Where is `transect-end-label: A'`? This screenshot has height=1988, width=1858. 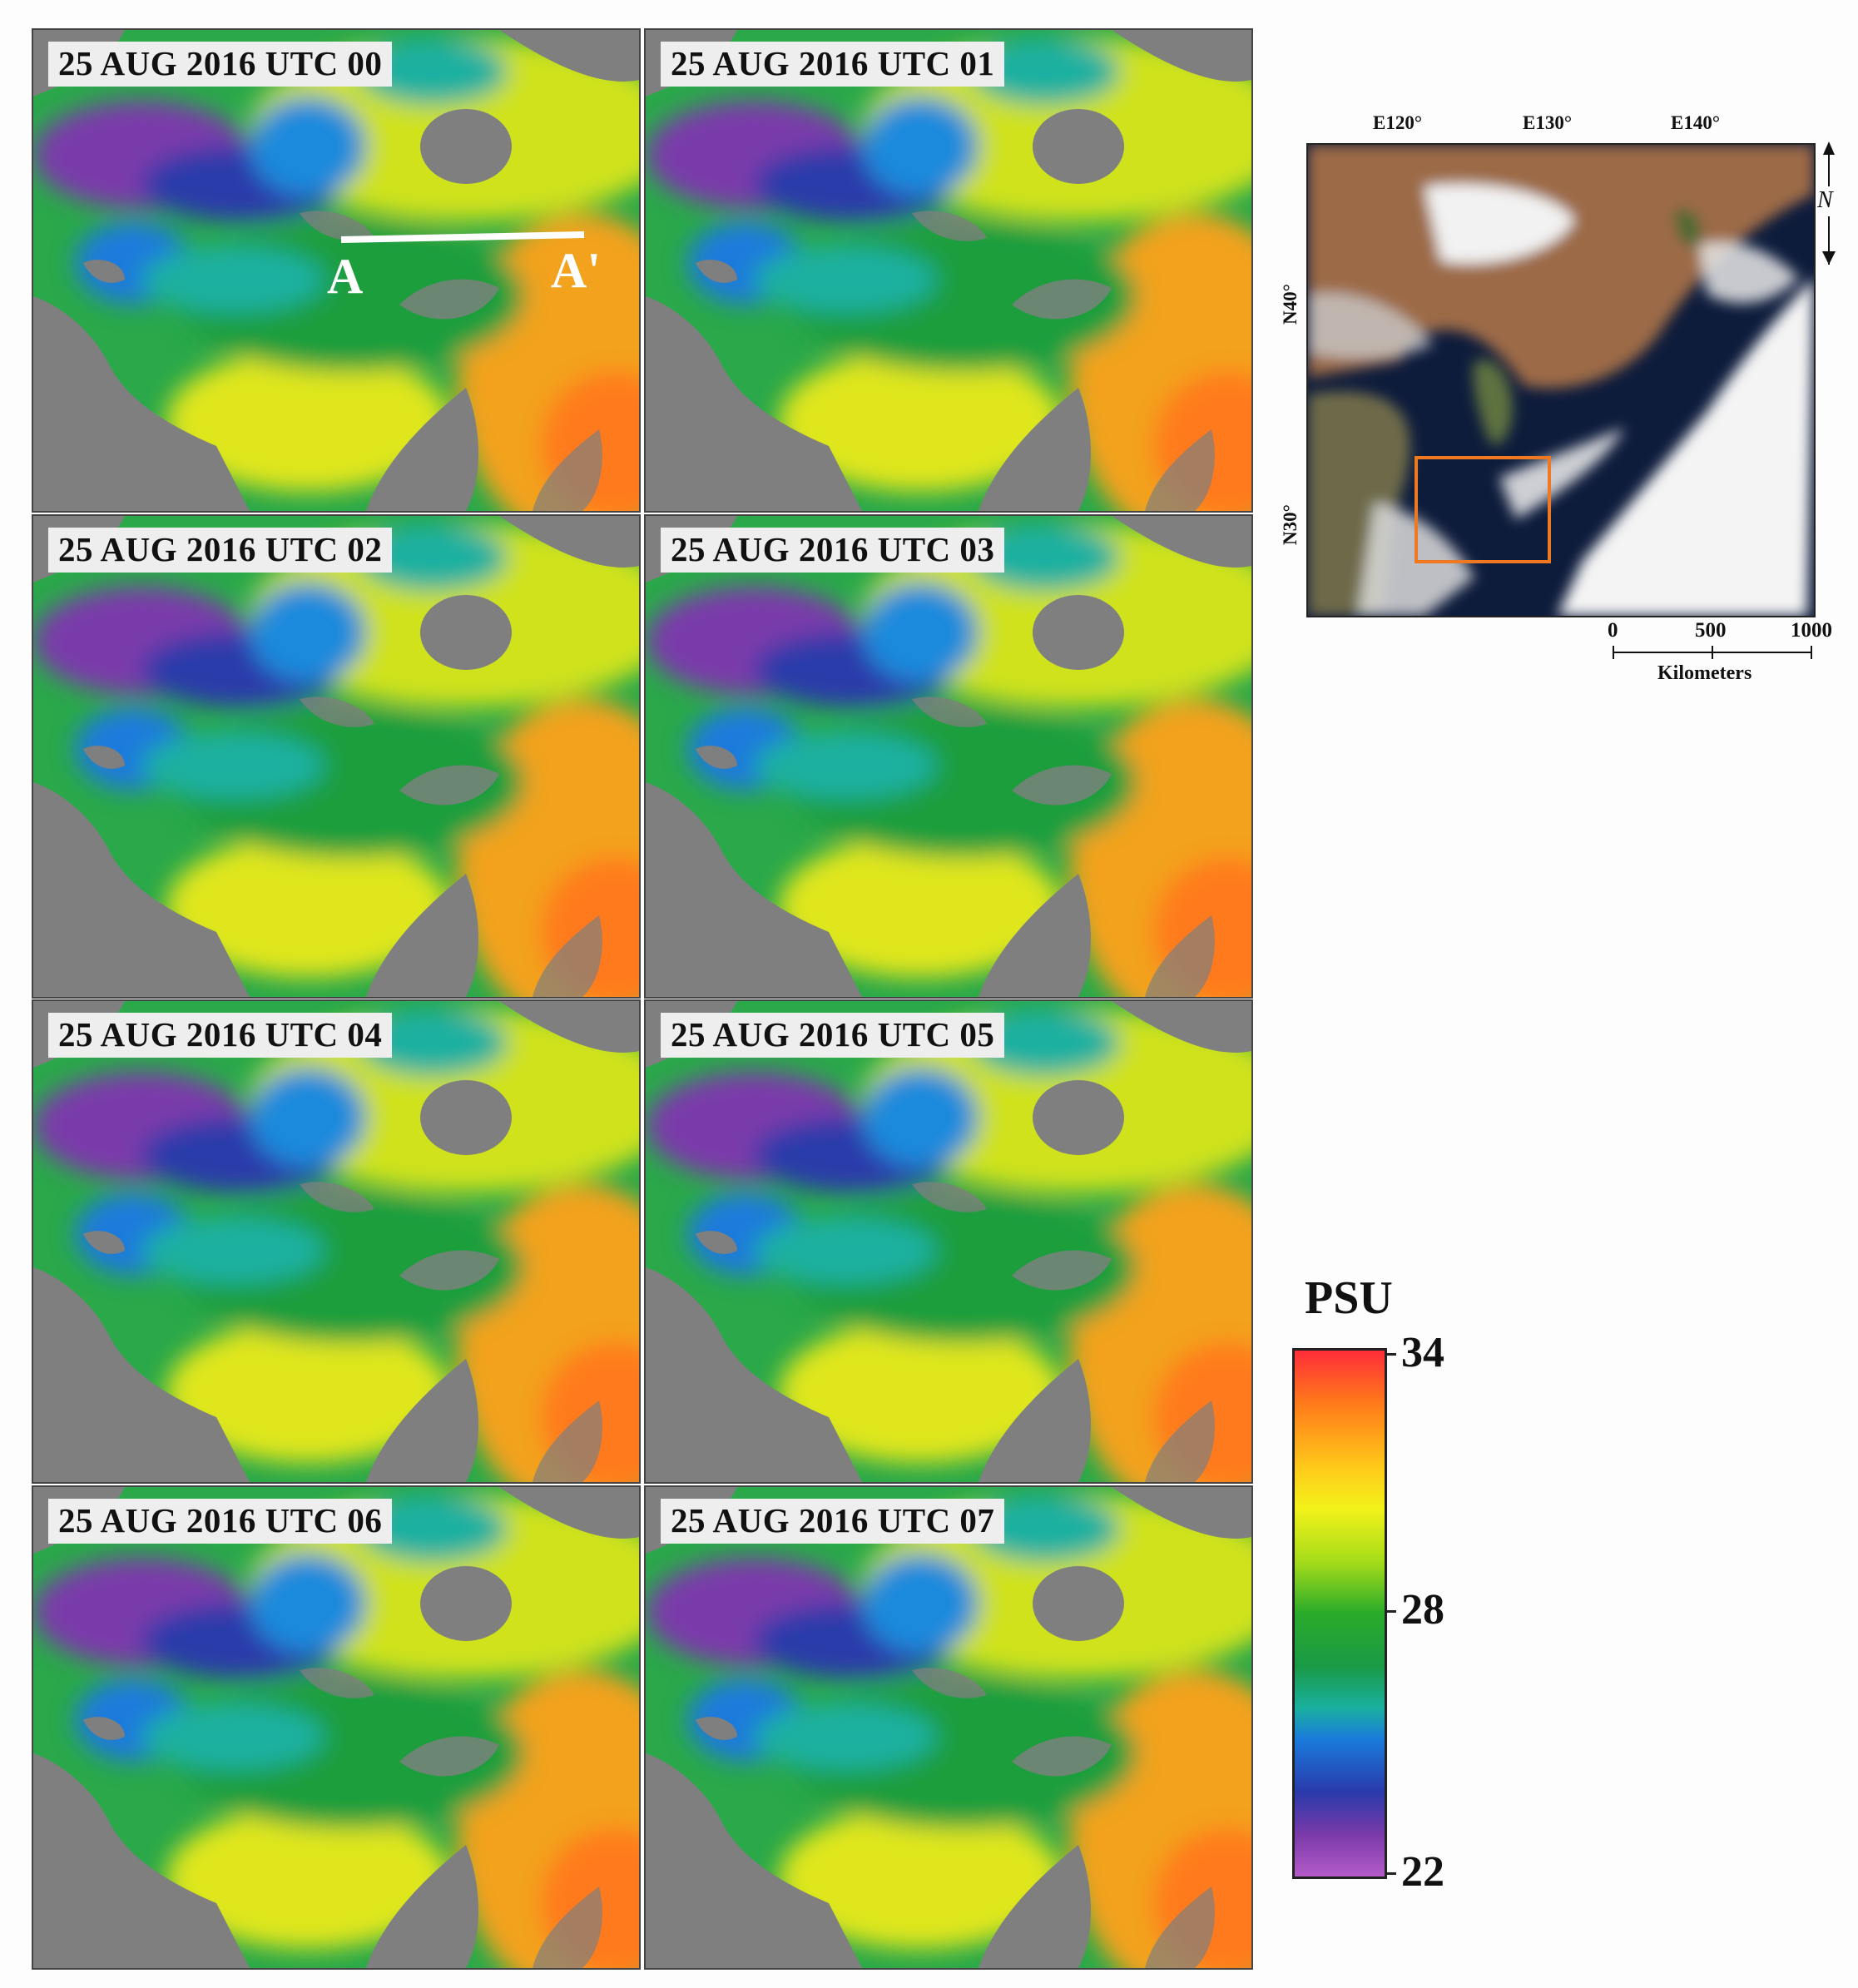 transect-end-label: A' is located at coordinates (576, 270).